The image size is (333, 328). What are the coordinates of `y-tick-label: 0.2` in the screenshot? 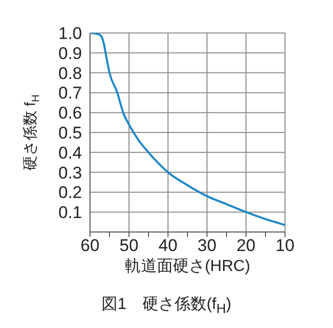 It's located at (70, 192).